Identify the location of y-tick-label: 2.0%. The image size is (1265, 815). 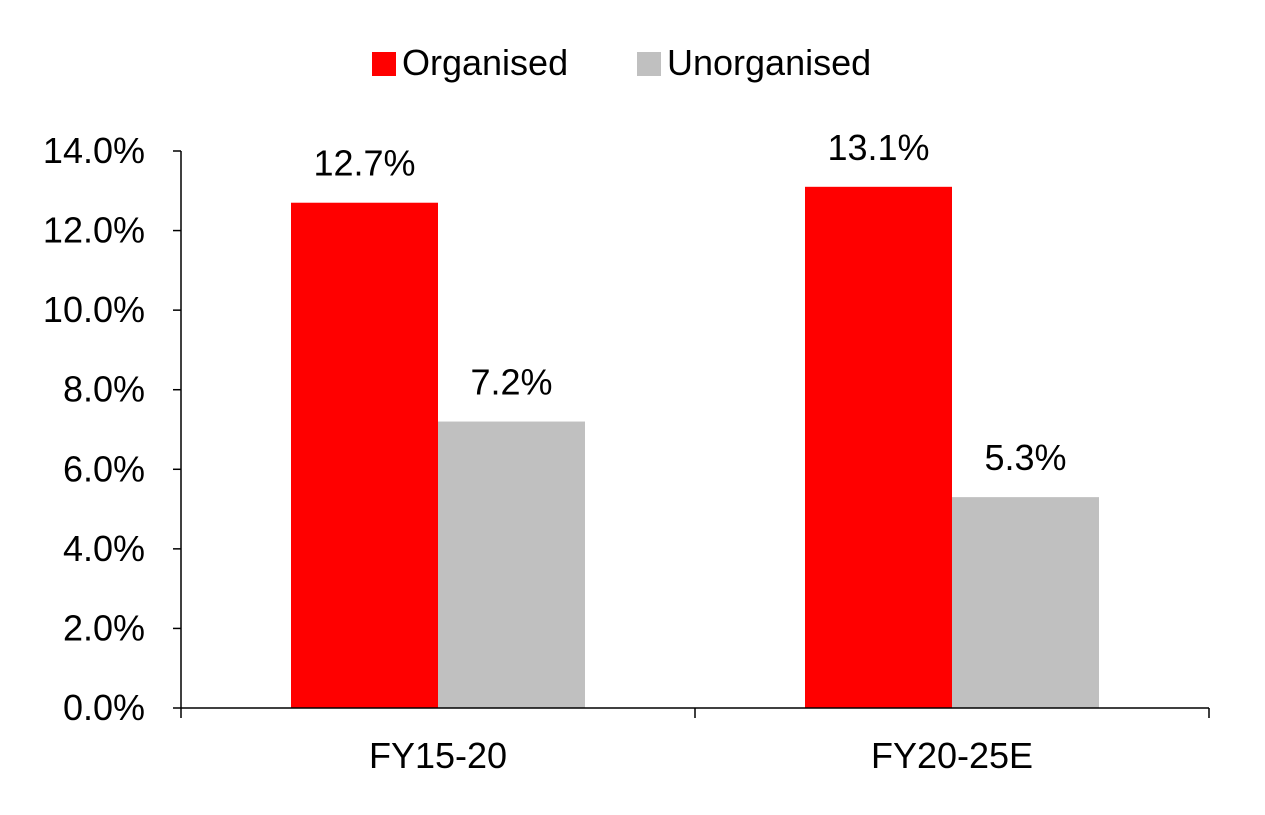
(104, 627).